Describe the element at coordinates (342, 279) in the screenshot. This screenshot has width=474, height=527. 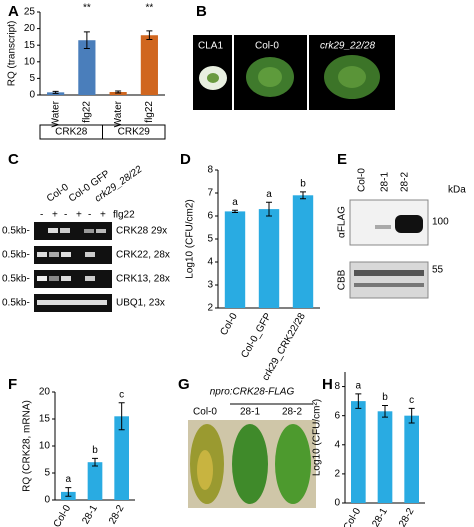
I see `row-label: CBB` at that location.